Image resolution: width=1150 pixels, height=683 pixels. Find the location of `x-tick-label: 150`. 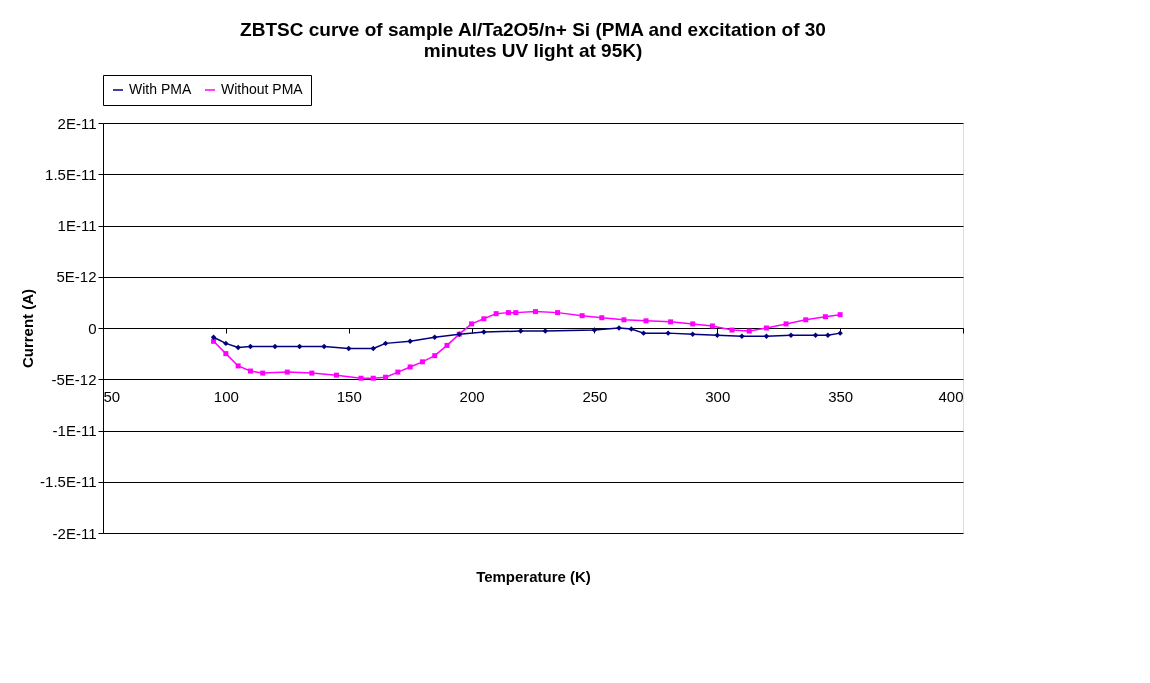

x-tick-label: 150 is located at coordinates (349, 396).